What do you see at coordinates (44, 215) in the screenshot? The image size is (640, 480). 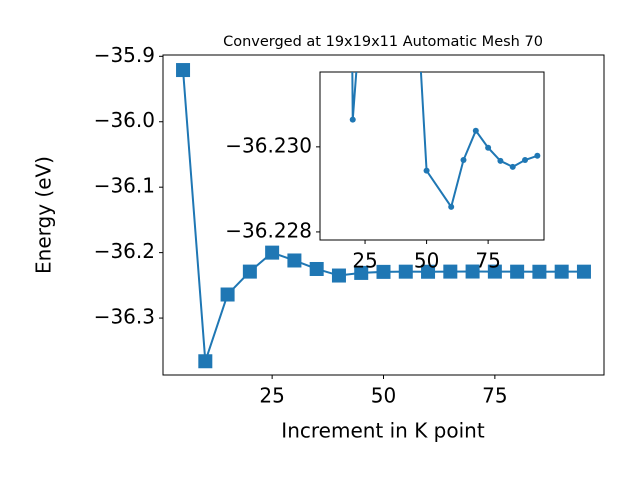 I see `y-axis-label: Energy (eV)` at bounding box center [44, 215].